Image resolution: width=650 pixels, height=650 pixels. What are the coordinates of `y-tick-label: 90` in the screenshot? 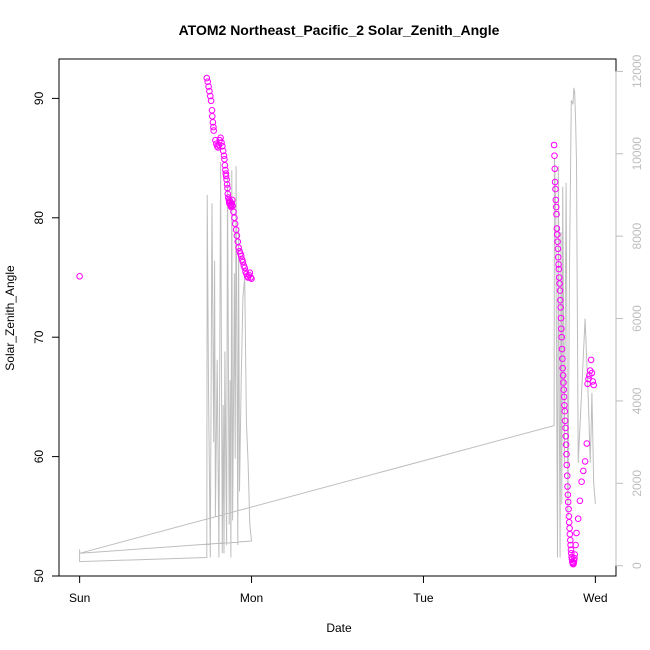 It's located at (39, 98).